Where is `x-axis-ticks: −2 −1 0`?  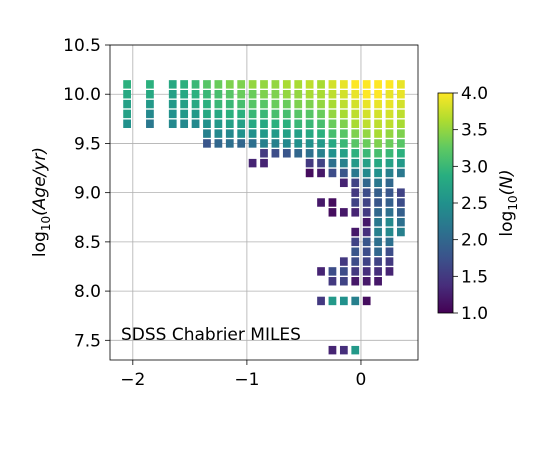
x-axis-ticks: −2 −1 0 is located at coordinates (243, 375).